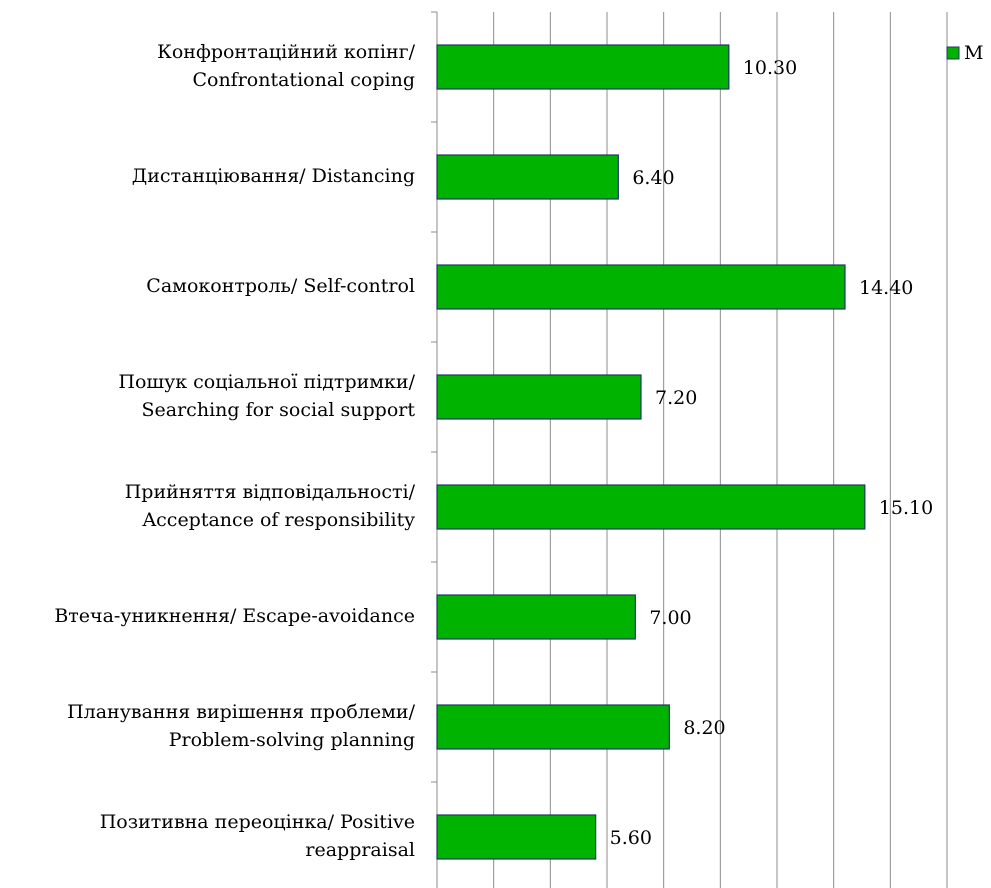 The height and width of the screenshot is (888, 991). Describe the element at coordinates (670, 618) in the screenshot. I see `value-label: 7.00` at that location.